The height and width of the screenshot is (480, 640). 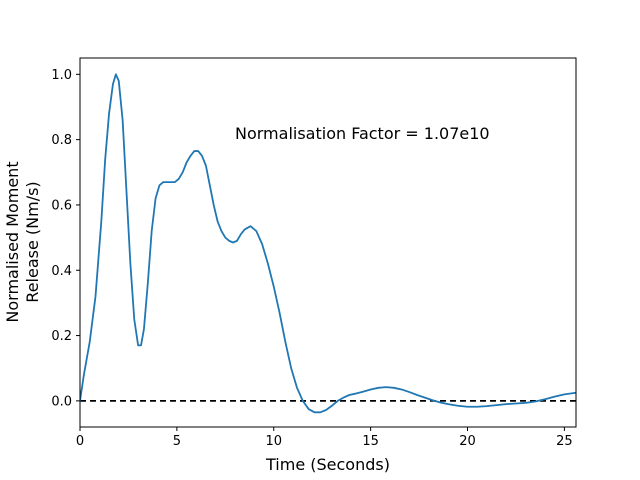 I want to click on y-tick-label: 0.4, so click(x=61, y=271).